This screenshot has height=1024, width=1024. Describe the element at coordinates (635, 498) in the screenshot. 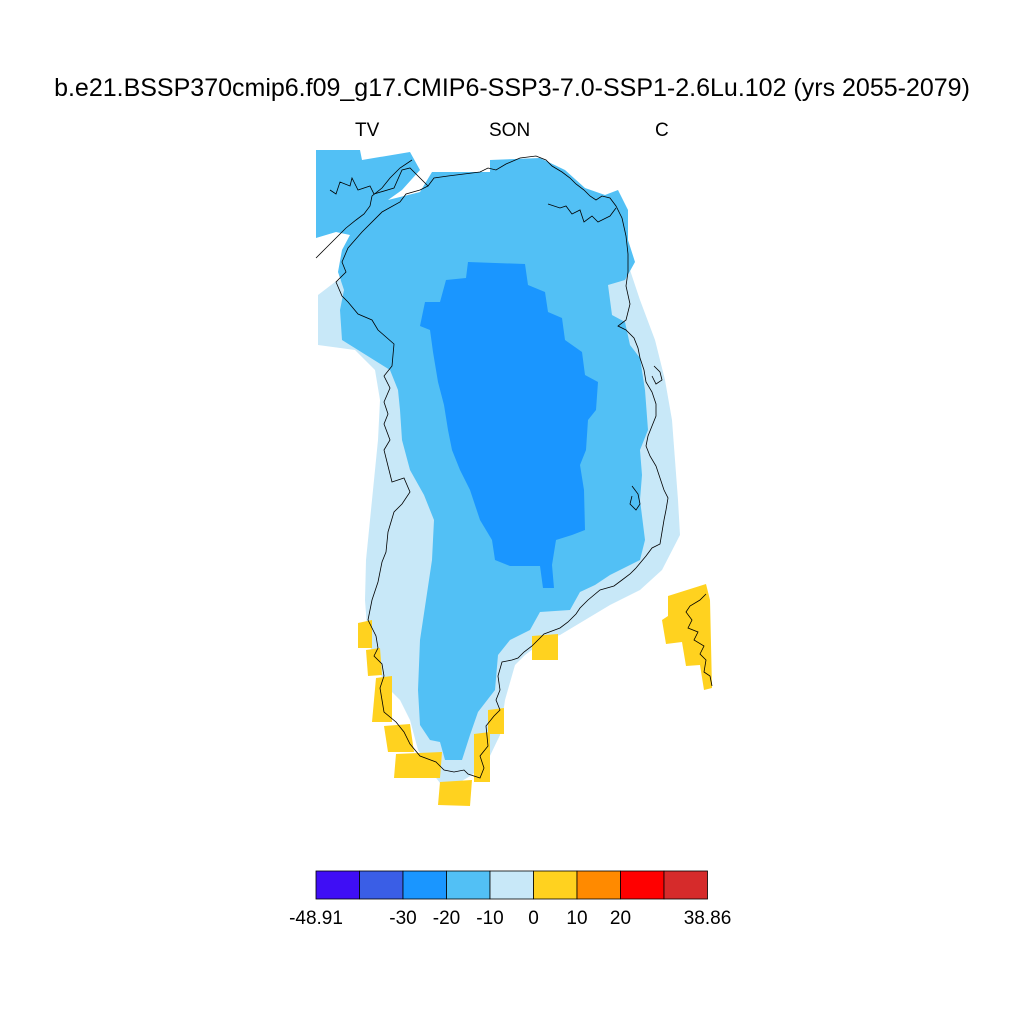

I see `coastline-east-fjord` at that location.